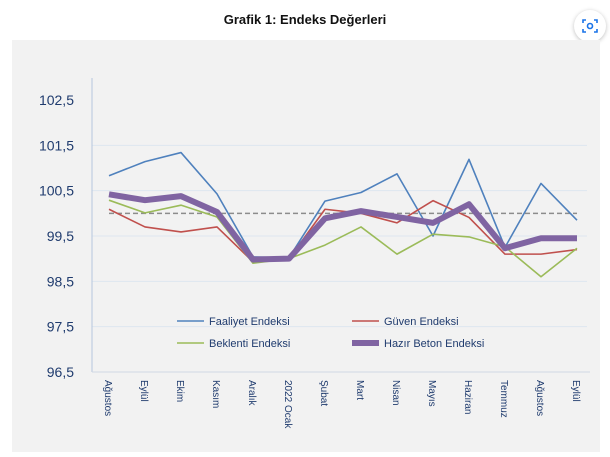 The height and width of the screenshot is (457, 610). I want to click on x-tick-label: Şubat, so click(323, 393).